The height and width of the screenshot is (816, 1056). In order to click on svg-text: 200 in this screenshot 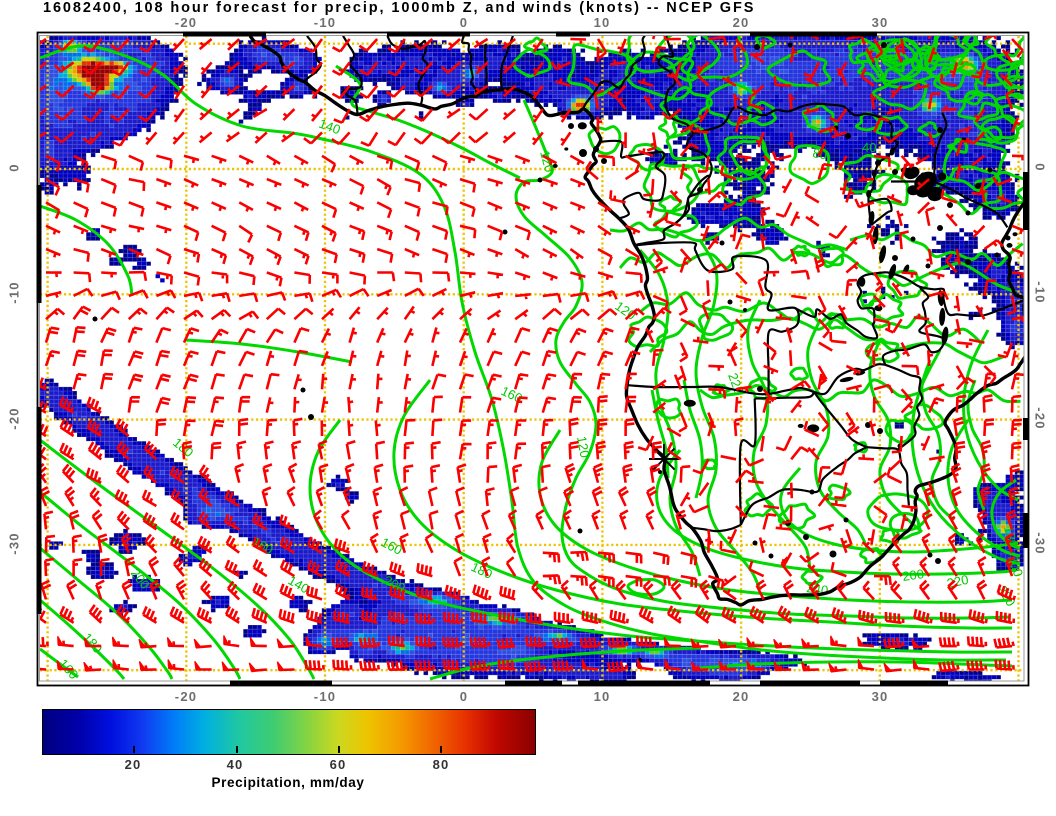, I will do `click(913, 575)`.